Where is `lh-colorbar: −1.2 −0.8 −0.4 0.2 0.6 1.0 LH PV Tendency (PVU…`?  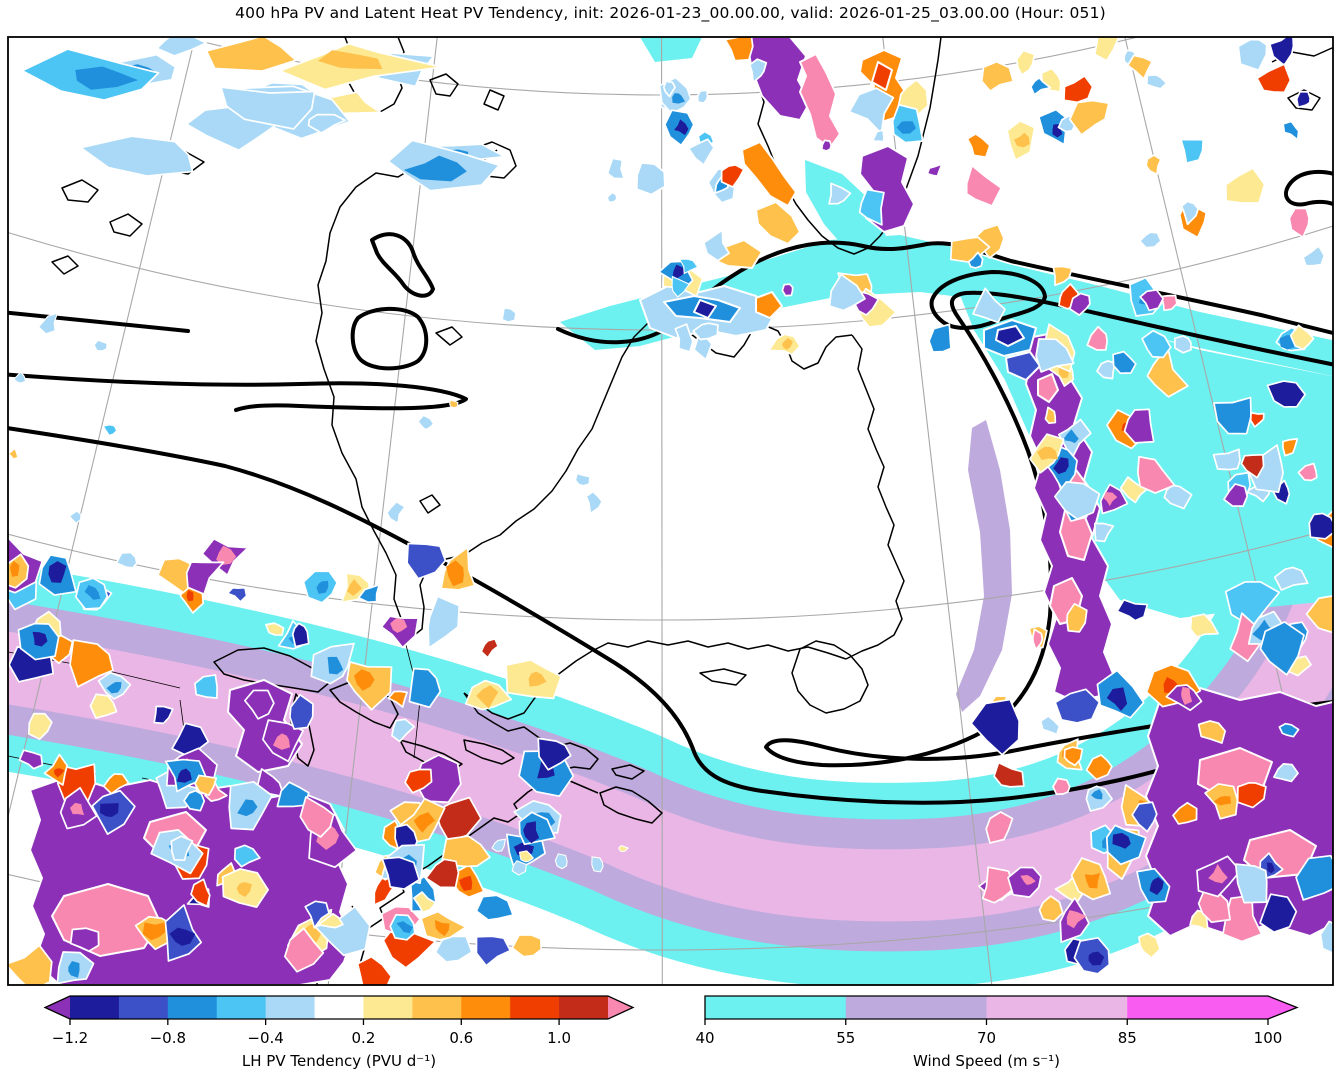
lh-colorbar: −1.2 −0.8 −0.4 0.2 0.6 1.0 LH PV Tendency (PVU… is located at coordinates (339, 1032).